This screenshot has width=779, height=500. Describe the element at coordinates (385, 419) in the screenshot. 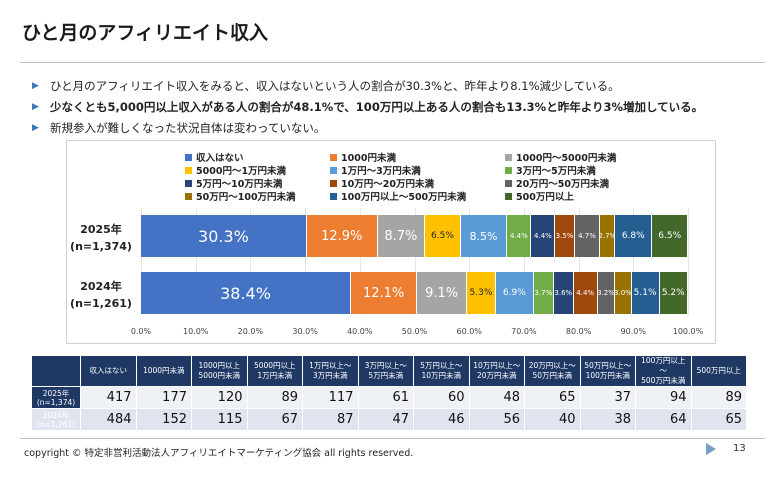

I see `table-cell: 47` at that location.